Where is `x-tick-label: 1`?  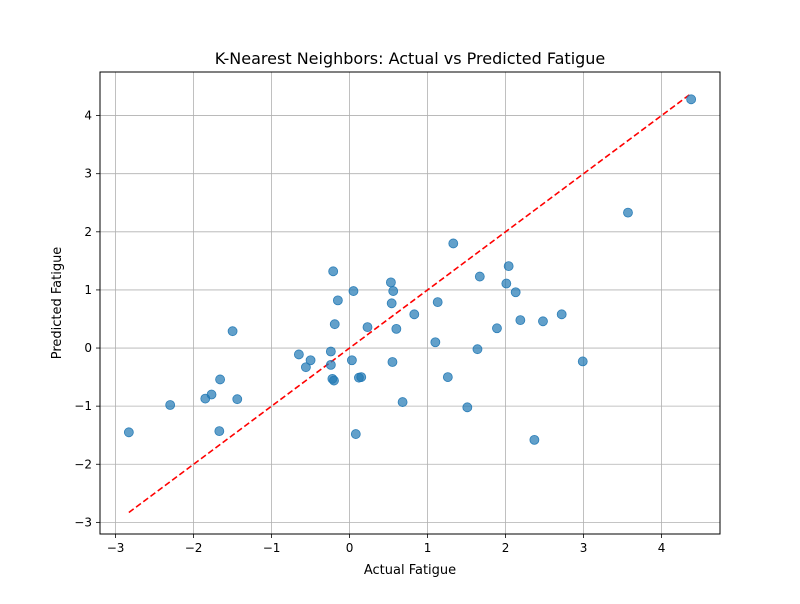 x-tick-label: 1 is located at coordinates (428, 548).